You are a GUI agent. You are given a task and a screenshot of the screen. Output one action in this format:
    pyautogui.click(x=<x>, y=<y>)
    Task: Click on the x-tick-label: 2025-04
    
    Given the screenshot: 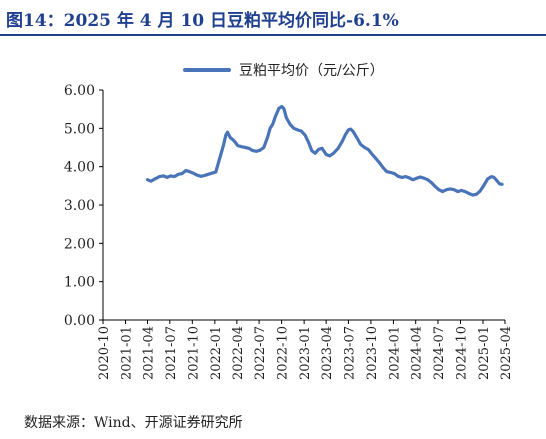 What is the action you would take?
    pyautogui.click(x=506, y=353)
    